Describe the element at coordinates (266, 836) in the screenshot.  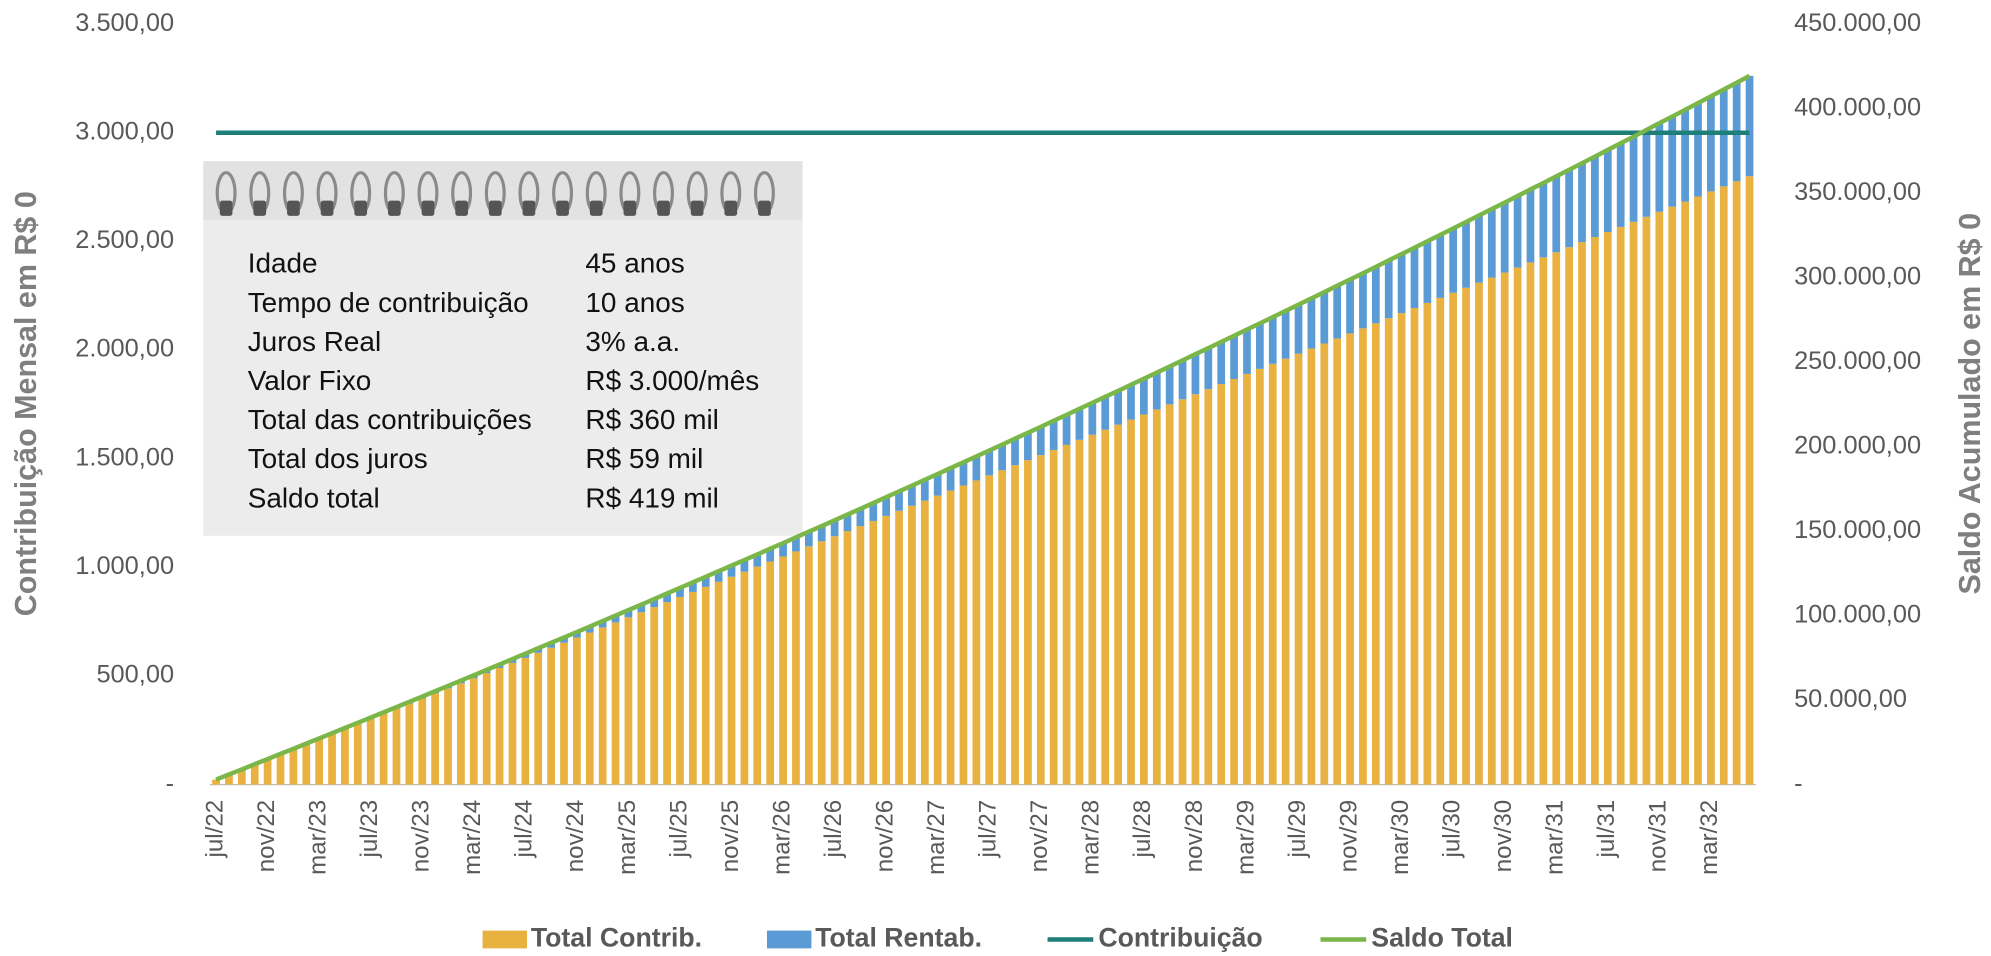
I see `x-tick-label: nov/22` at that location.